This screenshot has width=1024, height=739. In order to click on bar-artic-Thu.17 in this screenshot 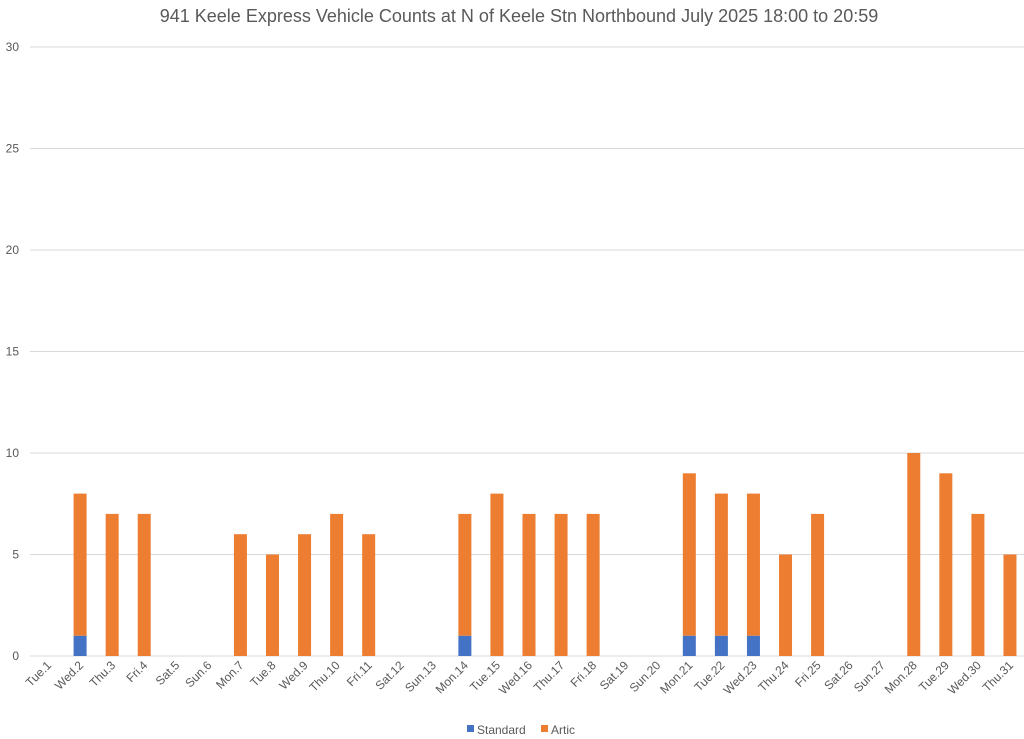, I will do `click(561, 584)`.